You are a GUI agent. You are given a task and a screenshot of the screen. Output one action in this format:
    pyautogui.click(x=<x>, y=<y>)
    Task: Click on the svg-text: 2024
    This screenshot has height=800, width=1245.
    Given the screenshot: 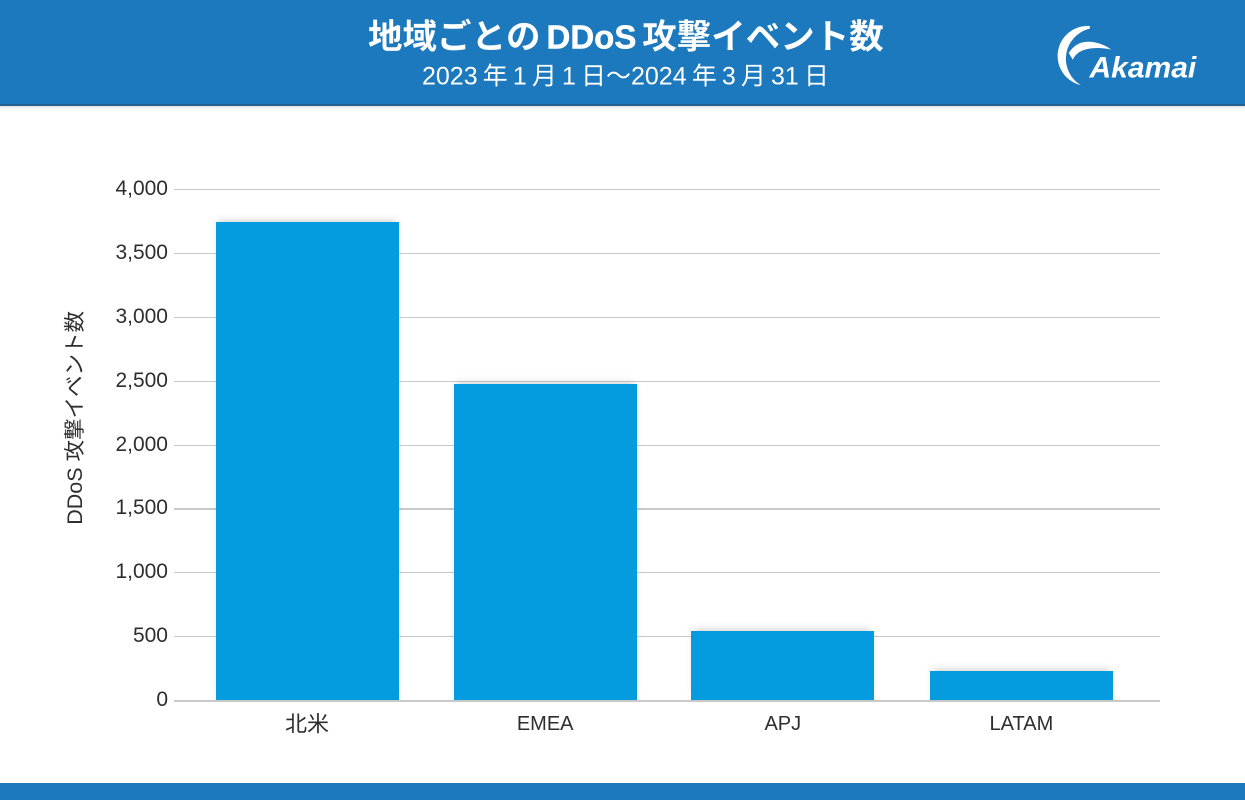 What is the action you would take?
    pyautogui.click(x=659, y=77)
    